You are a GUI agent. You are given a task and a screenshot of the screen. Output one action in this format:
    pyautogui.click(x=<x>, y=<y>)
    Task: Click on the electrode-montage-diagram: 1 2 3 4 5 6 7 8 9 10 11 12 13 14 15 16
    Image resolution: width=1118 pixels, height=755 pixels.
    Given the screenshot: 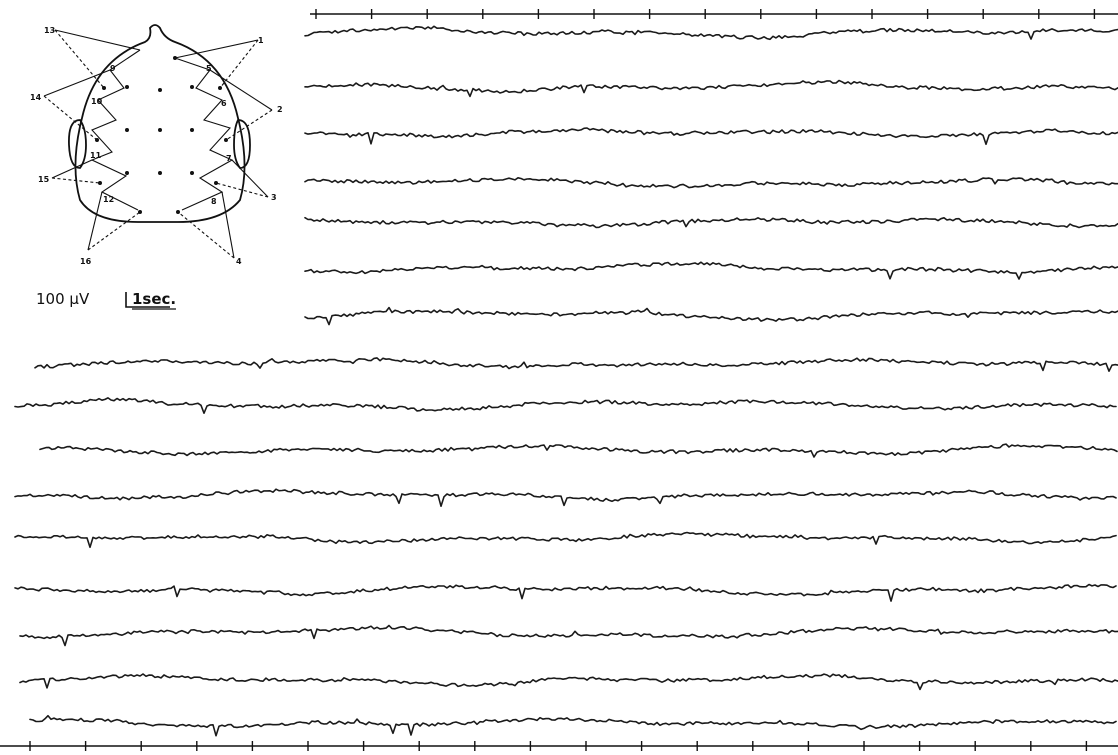 What is the action you would take?
    pyautogui.click(x=156, y=145)
    